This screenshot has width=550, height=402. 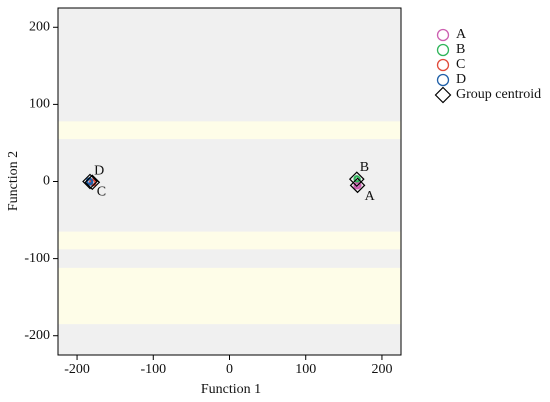 What do you see at coordinates (381, 369) in the screenshot?
I see `x-tick-label: 200` at bounding box center [381, 369].